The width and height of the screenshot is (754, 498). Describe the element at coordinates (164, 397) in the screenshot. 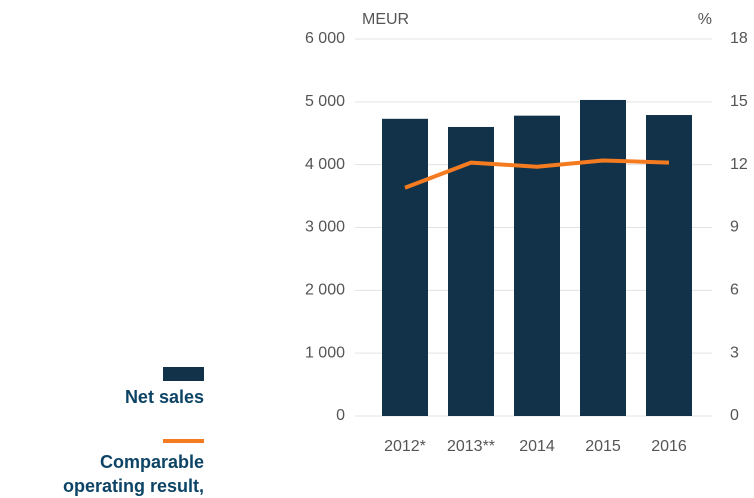

I see `legend-label: Net sales` at that location.